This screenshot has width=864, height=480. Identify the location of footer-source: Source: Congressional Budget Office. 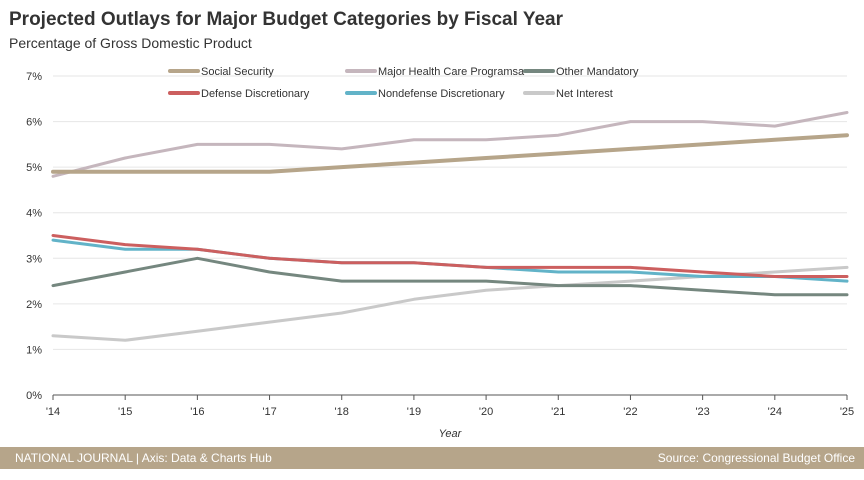
(756, 458).